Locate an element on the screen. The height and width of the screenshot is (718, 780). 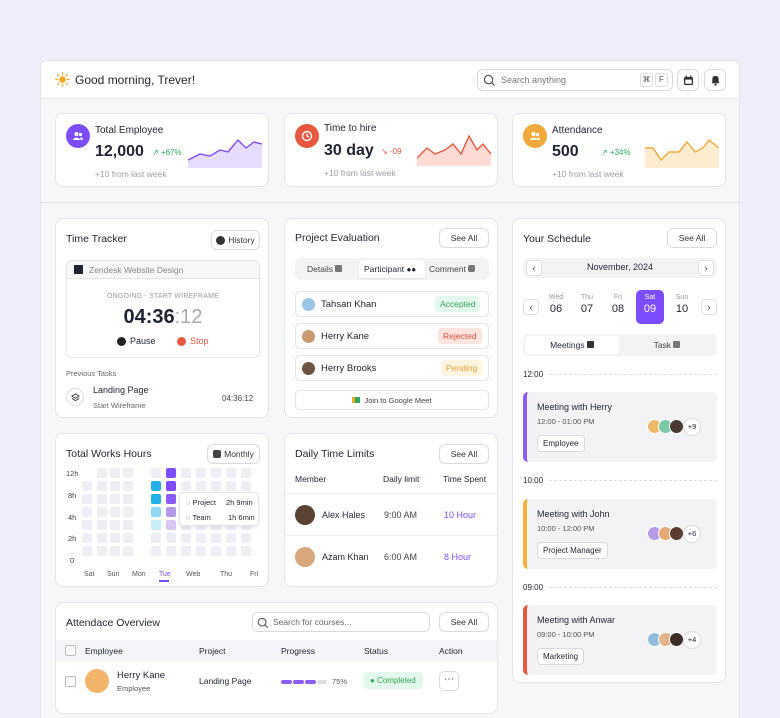
sun-icon is located at coordinates (62, 79).